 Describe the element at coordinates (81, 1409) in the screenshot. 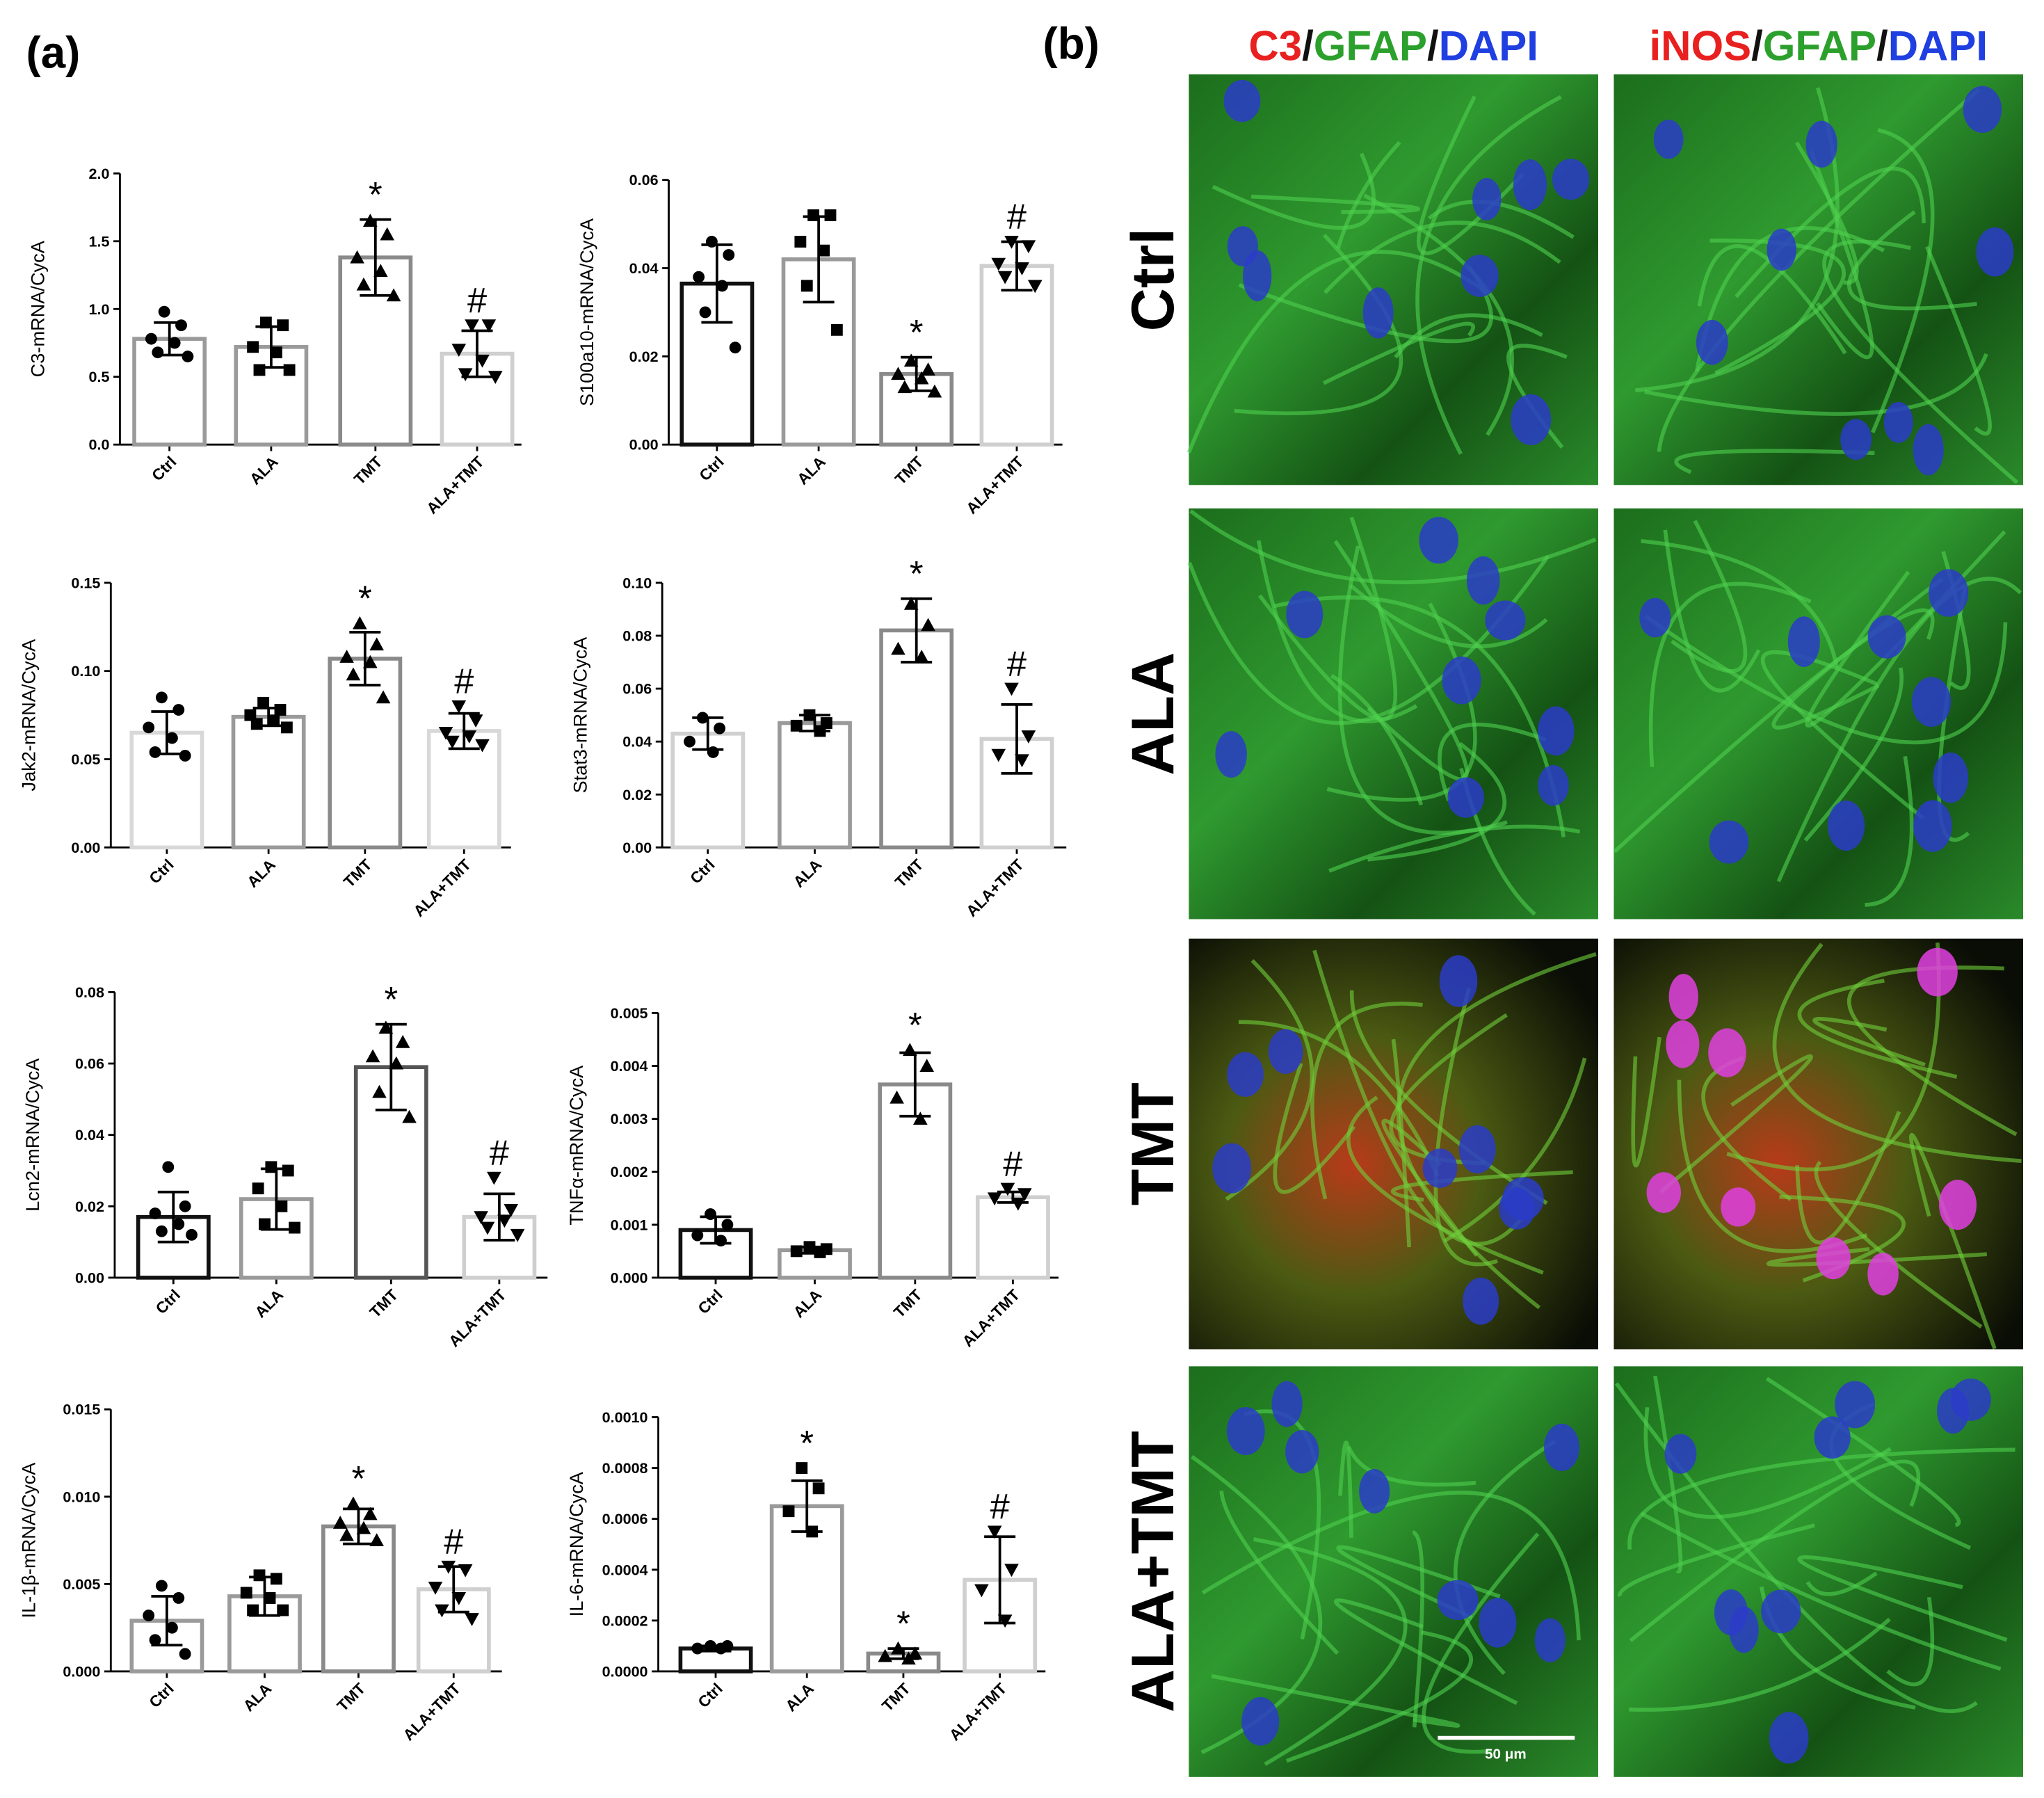

I see `y-tick-label: 0.015` at that location.